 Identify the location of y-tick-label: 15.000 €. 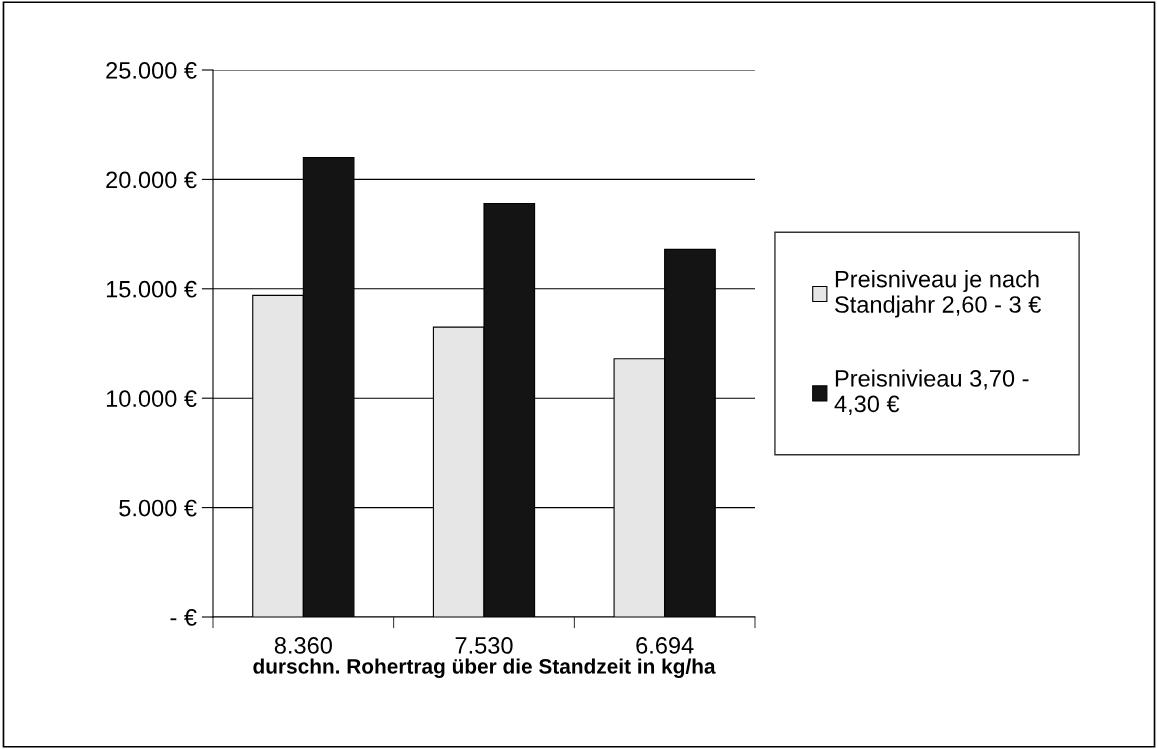
(151, 289).